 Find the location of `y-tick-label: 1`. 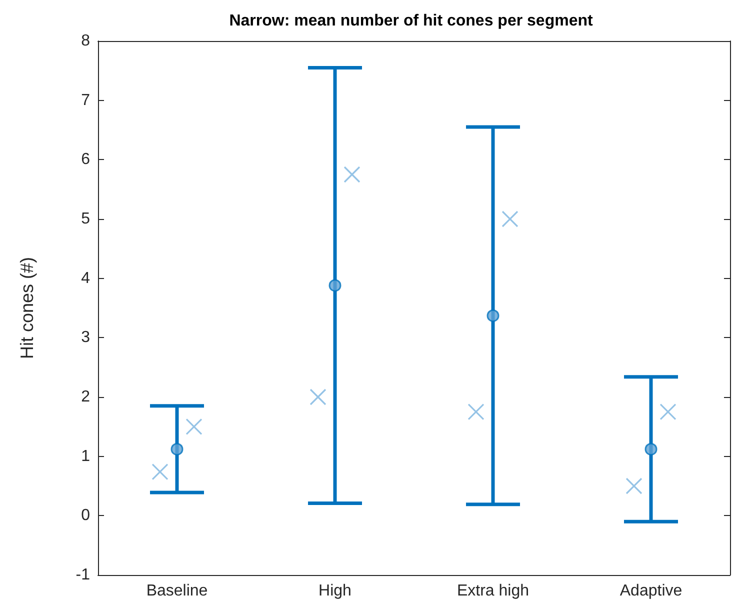

y-tick-label: 1 is located at coordinates (85, 456).